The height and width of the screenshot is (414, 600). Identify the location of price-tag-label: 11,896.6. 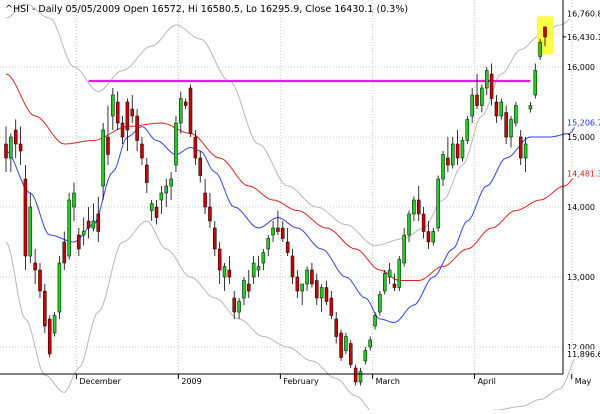
(583, 354).